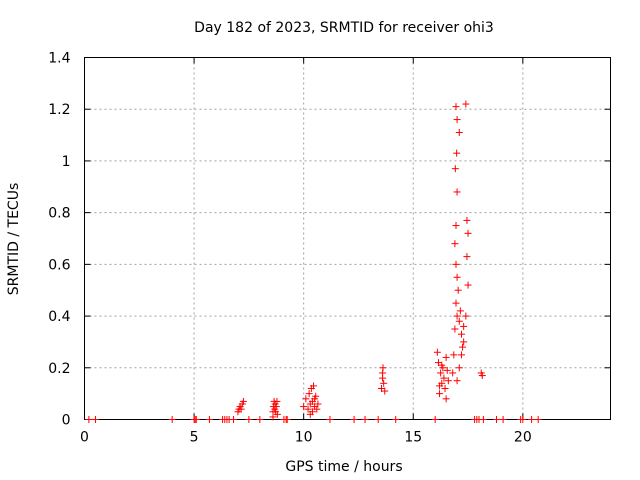 The width and height of the screenshot is (640, 480). Describe the element at coordinates (59, 214) in the screenshot. I see `y-tick-label: 0.8` at that location.